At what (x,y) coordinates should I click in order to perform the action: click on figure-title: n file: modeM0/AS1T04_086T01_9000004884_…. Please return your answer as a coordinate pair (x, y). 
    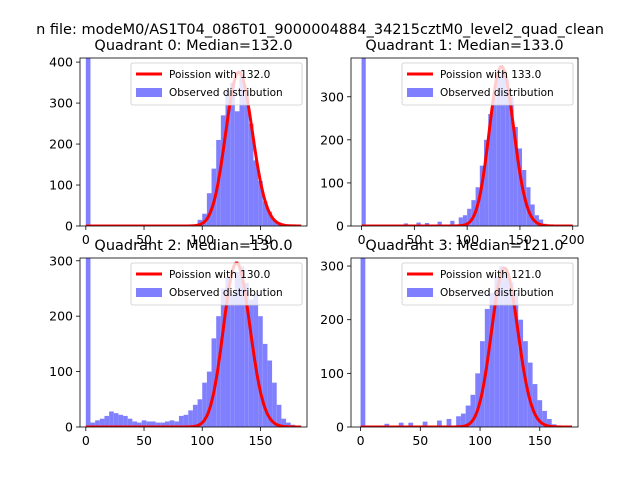
    Looking at the image, I should click on (320, 30).